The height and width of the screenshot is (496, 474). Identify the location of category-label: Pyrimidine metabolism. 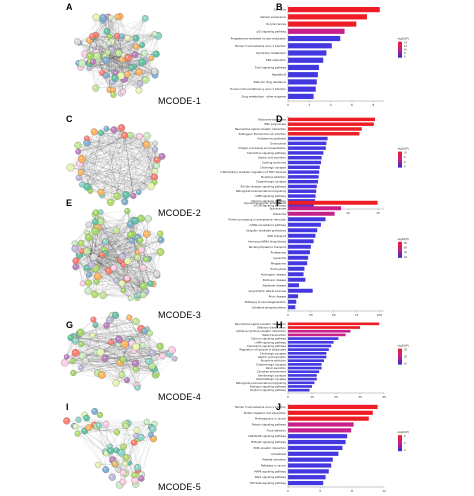
(271, 53).